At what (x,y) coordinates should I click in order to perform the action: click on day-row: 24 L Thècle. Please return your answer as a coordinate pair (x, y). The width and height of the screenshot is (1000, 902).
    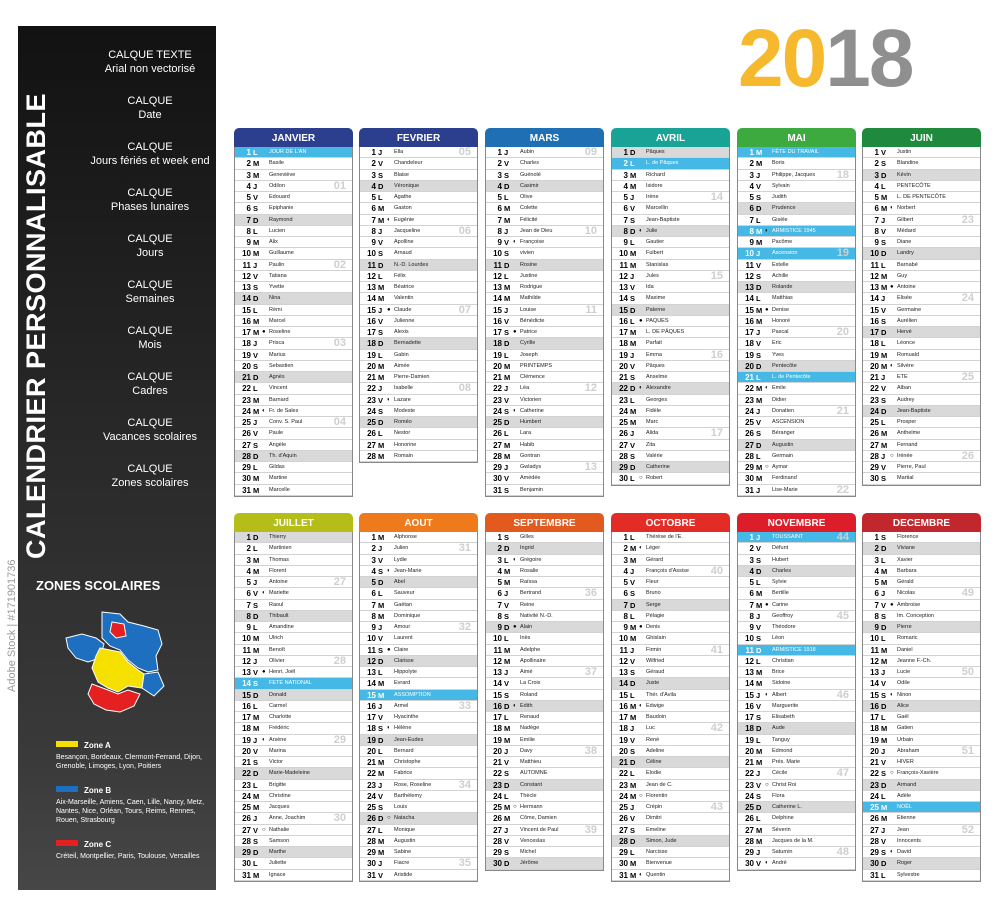
    Looking at the image, I should click on (544, 796).